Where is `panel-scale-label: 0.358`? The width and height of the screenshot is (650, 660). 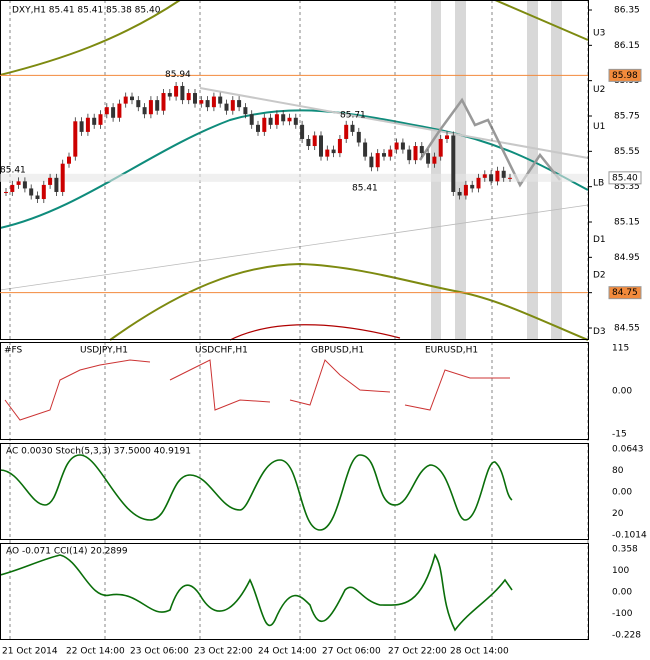 panel-scale-label: 0.358 is located at coordinates (625, 550).